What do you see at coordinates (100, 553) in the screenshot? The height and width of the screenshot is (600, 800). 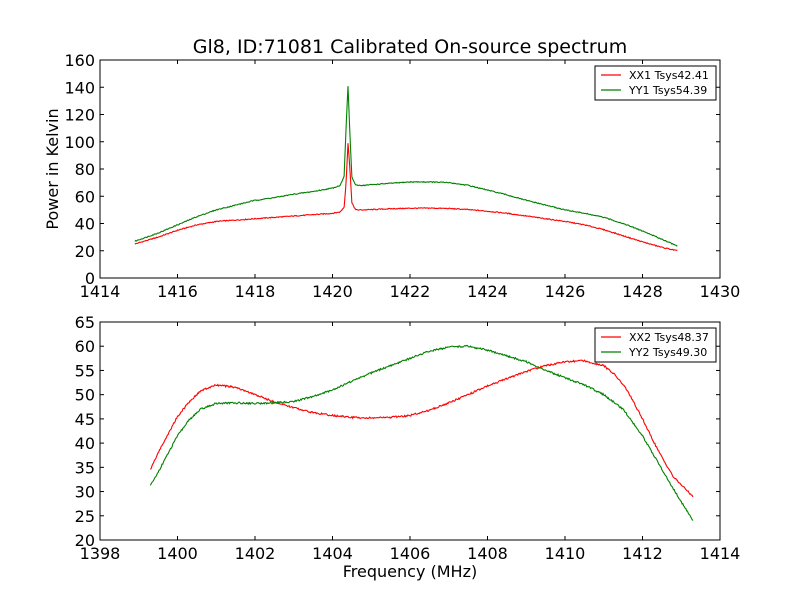 I see `x-tick-label: 1398` at bounding box center [100, 553].